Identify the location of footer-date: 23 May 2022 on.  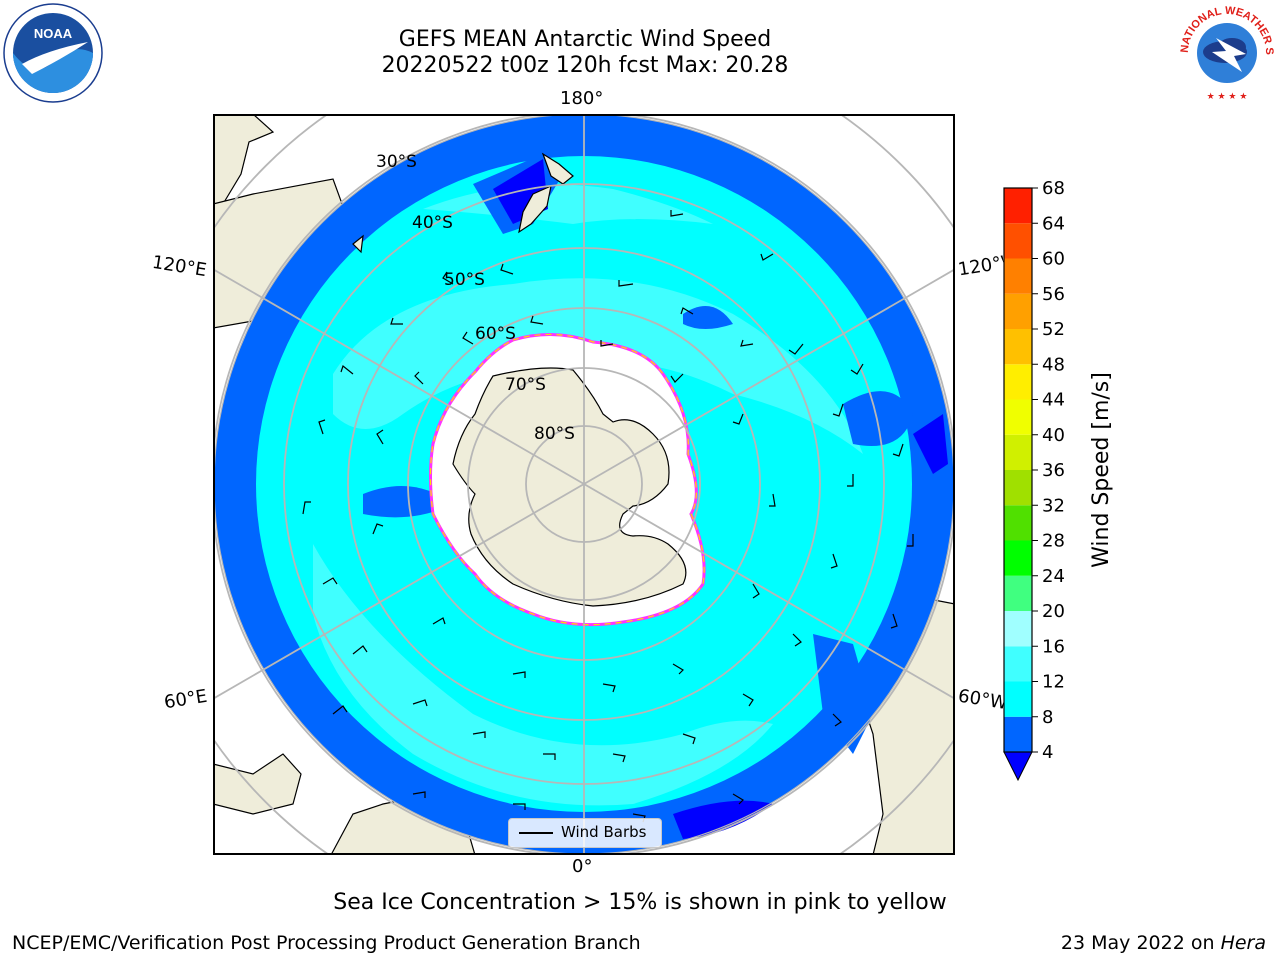
(1140, 943).